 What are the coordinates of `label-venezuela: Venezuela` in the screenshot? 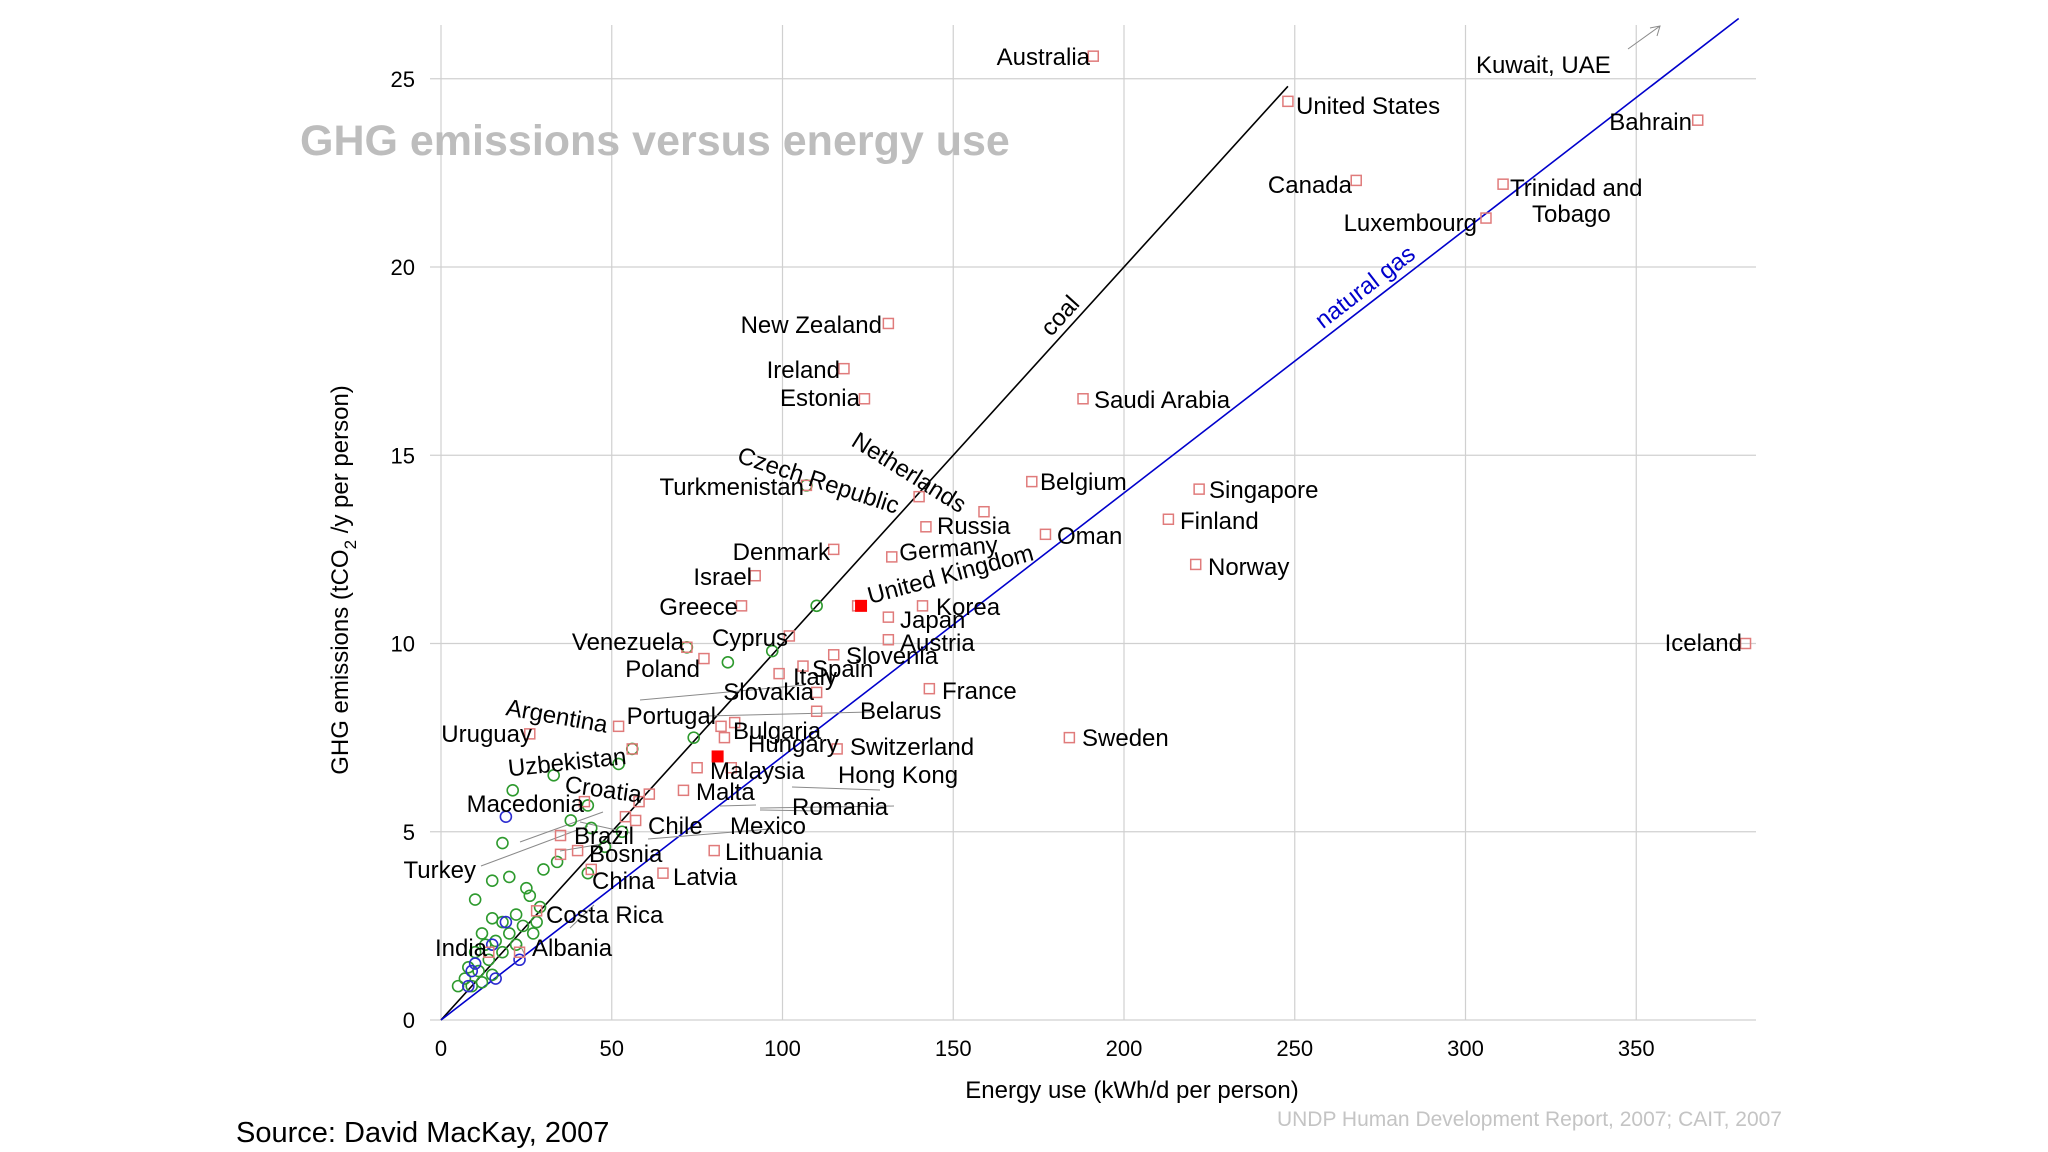 It's located at (628, 642).